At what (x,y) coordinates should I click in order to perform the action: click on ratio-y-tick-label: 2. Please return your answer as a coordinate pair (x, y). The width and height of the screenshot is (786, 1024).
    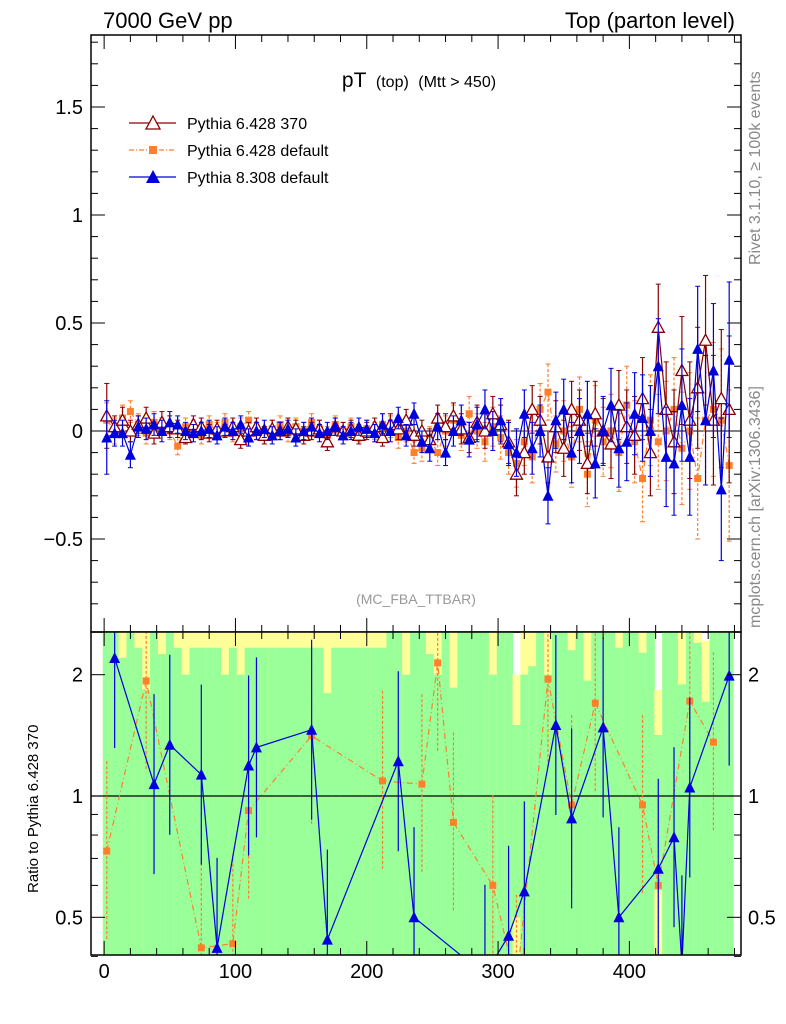
    Looking at the image, I should click on (77, 676).